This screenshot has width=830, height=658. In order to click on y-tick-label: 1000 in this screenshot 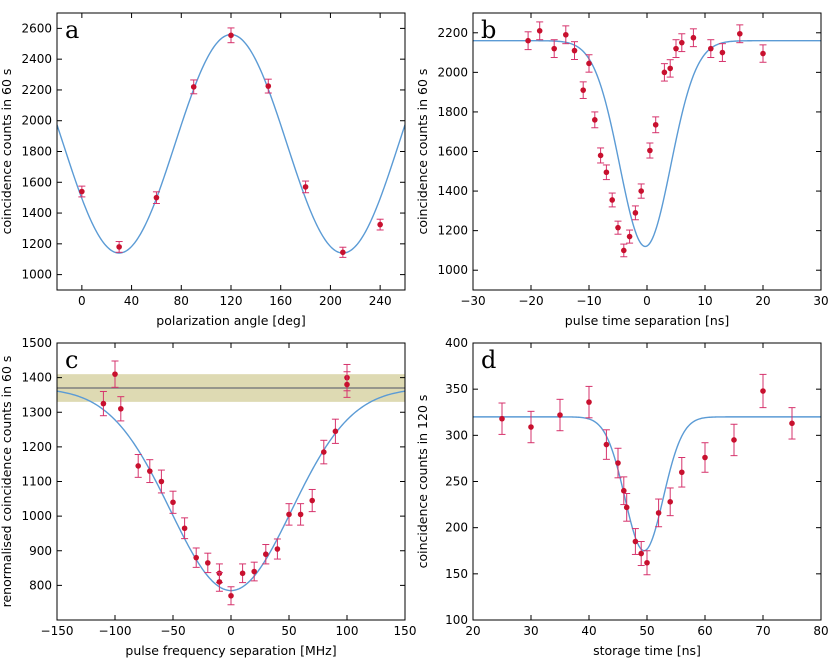, I will do `click(36, 516)`.